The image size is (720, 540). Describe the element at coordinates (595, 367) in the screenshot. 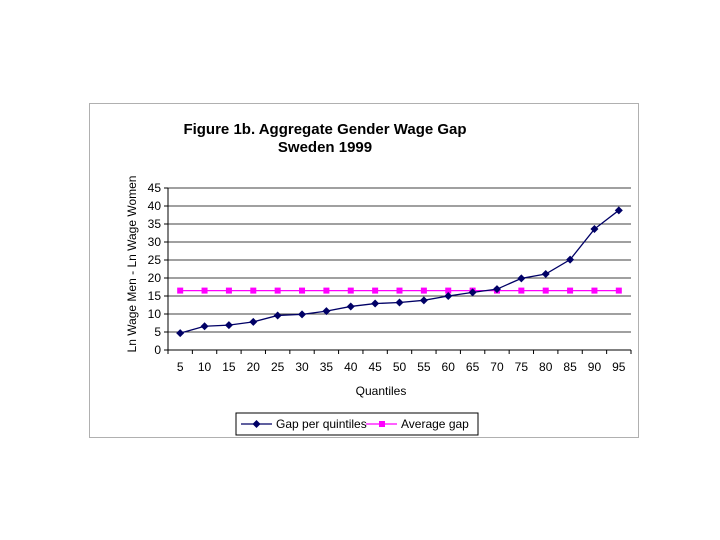

I see `x-tick-label: 90` at that location.